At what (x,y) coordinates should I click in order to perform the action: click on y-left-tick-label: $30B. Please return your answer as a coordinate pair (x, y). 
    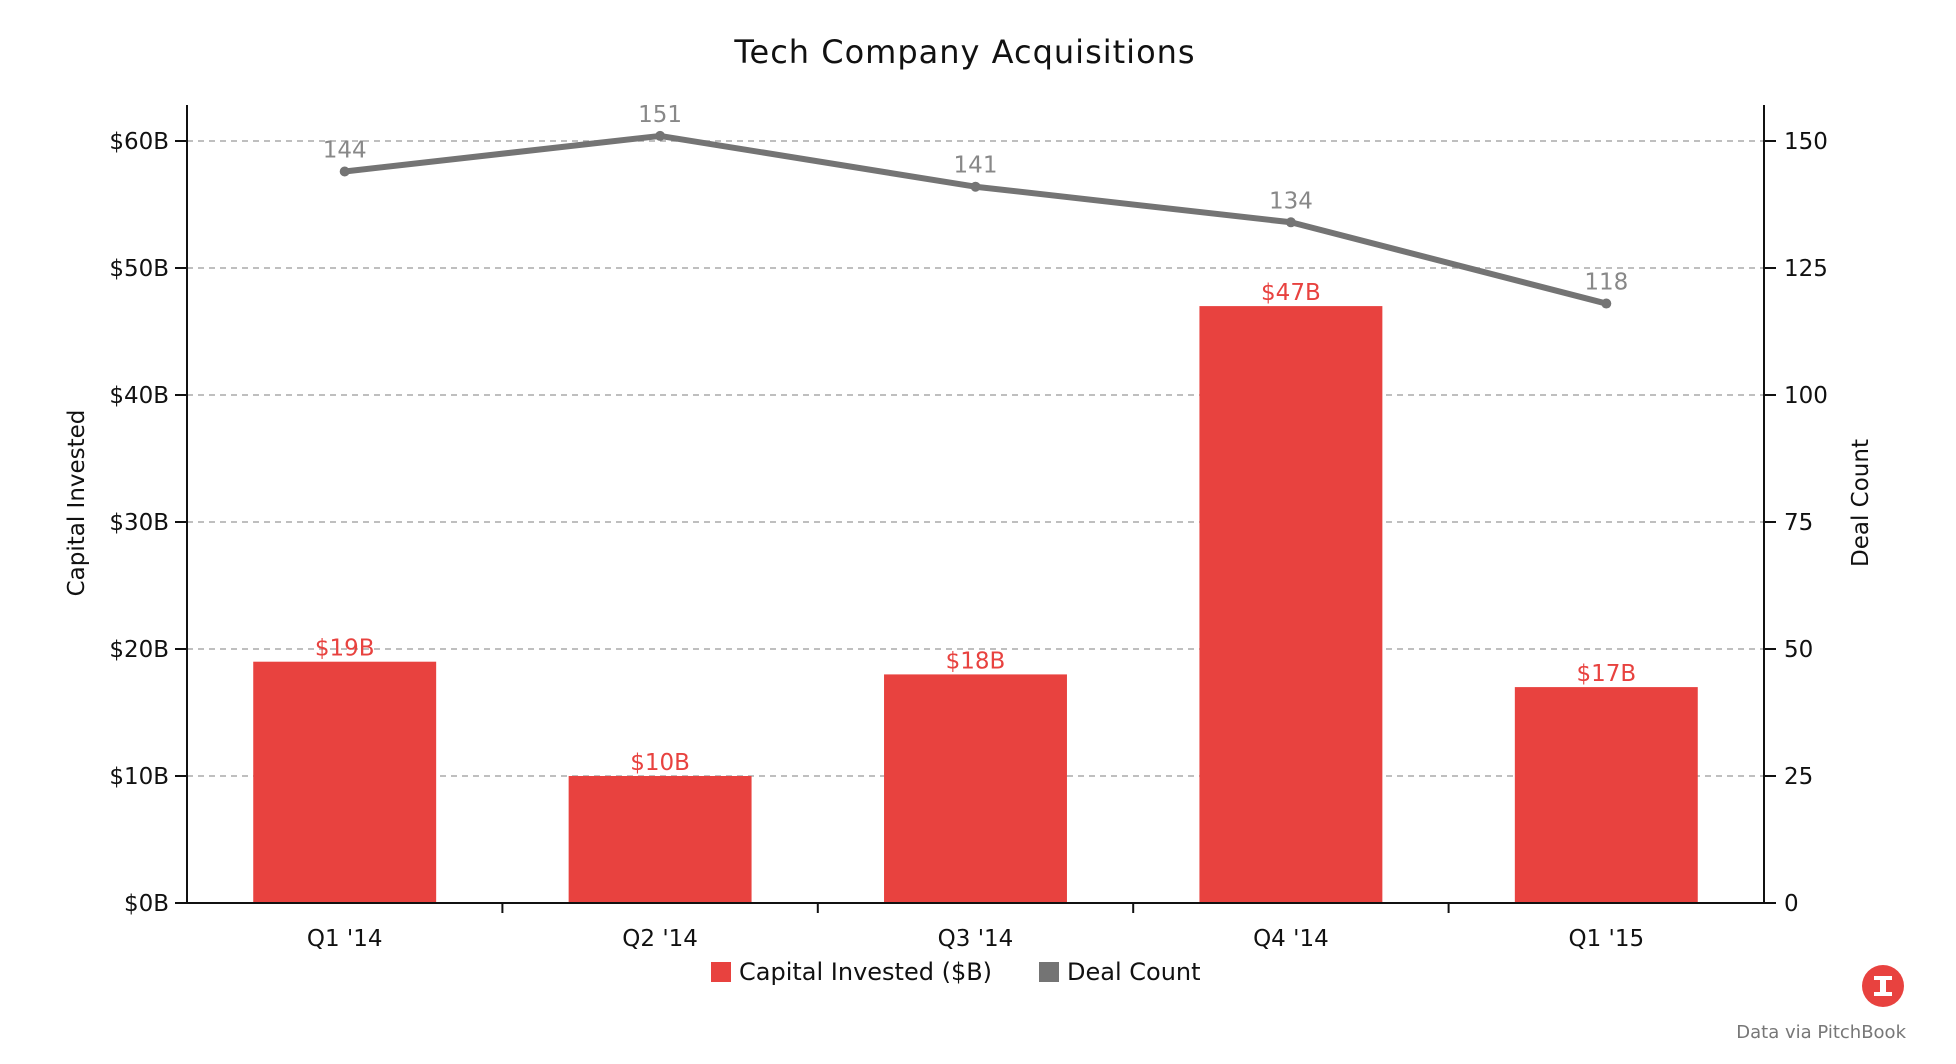
    Looking at the image, I should click on (139, 523).